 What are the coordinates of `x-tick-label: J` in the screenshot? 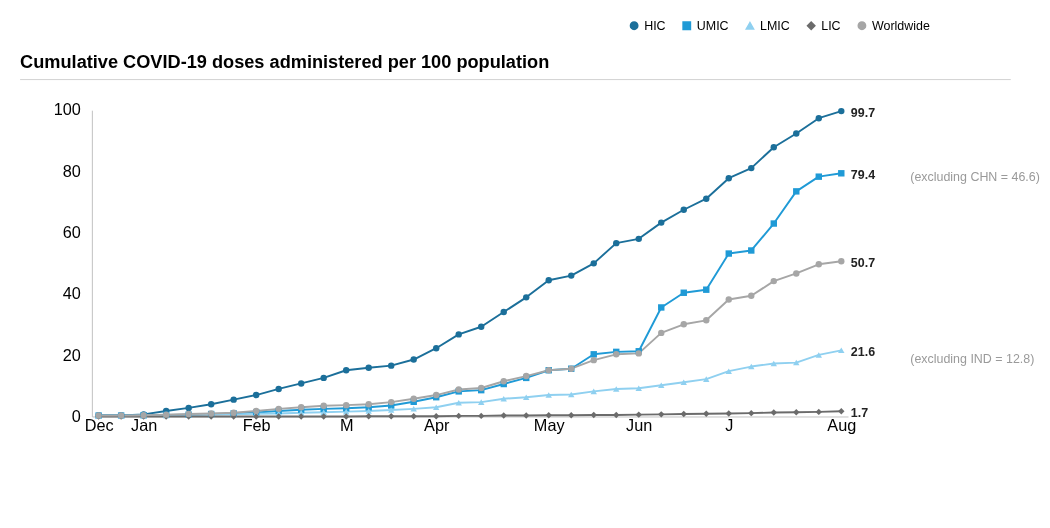 It's located at (729, 425).